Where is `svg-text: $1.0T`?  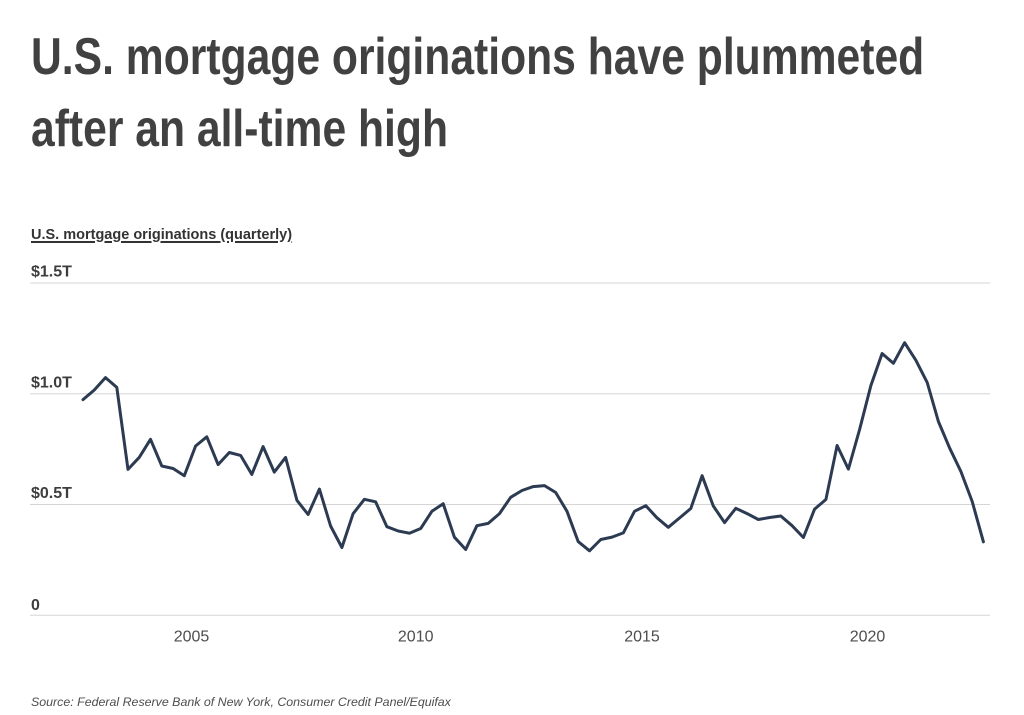 svg-text: $1.0T is located at coordinates (51, 383).